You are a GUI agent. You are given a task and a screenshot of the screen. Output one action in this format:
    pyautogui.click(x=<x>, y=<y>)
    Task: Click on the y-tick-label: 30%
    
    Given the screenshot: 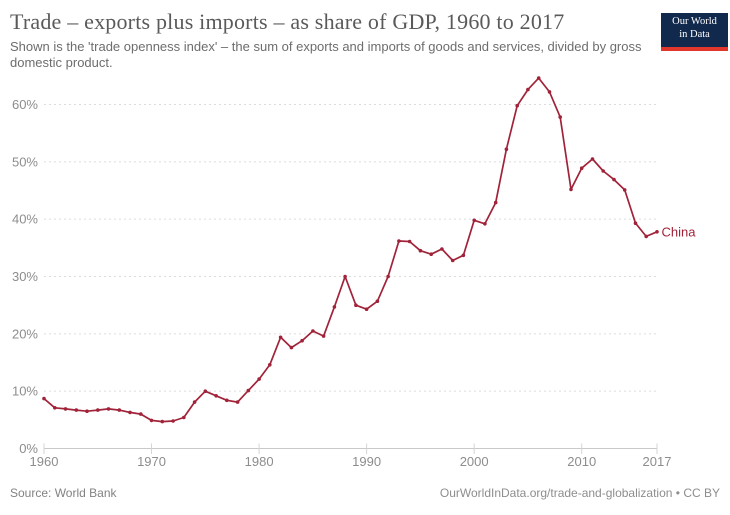 What is the action you would take?
    pyautogui.click(x=25, y=276)
    